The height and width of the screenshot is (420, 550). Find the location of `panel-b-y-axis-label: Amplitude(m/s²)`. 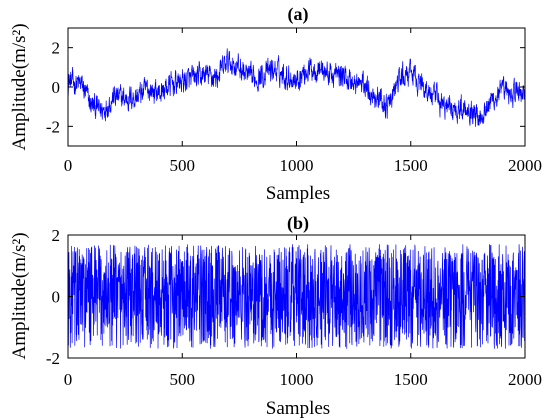

panel-b-y-axis-label: Amplitude(m/s²) is located at coordinates (19, 295).